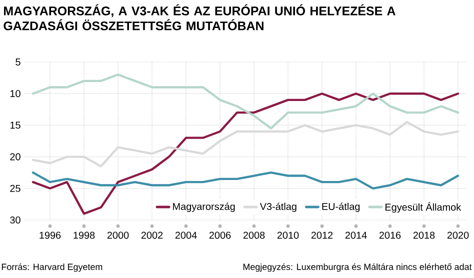 The width and height of the screenshot is (474, 278). Describe the element at coordinates (15, 125) in the screenshot. I see `y-tick-label: 15` at that location.